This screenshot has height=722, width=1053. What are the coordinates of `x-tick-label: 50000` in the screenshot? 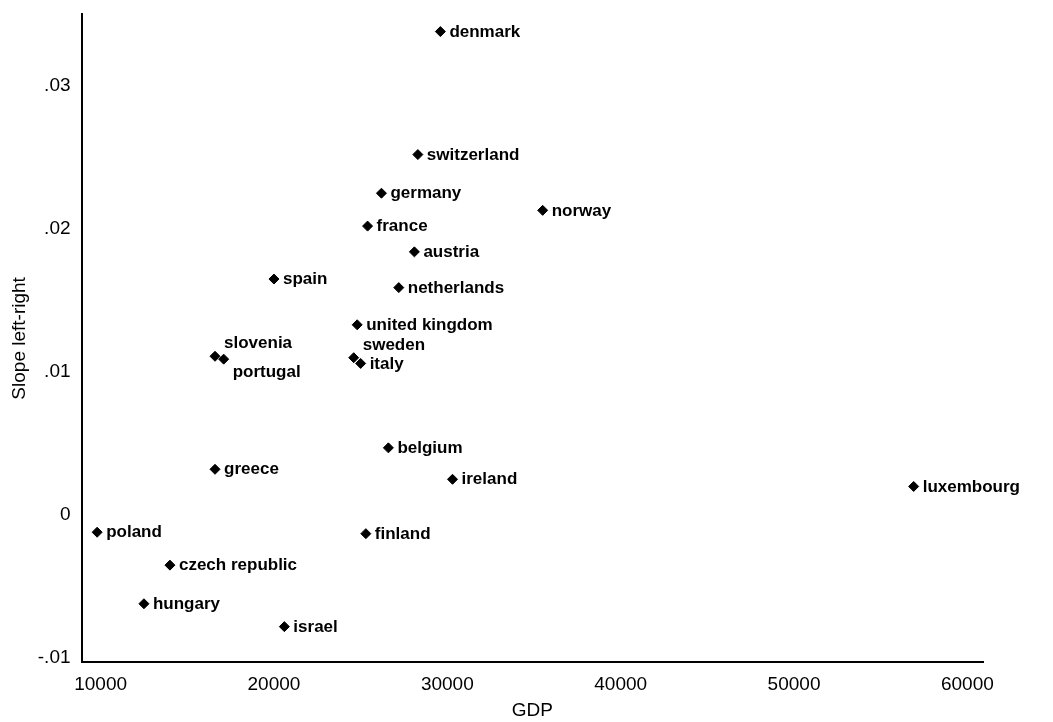 It's located at (794, 684).